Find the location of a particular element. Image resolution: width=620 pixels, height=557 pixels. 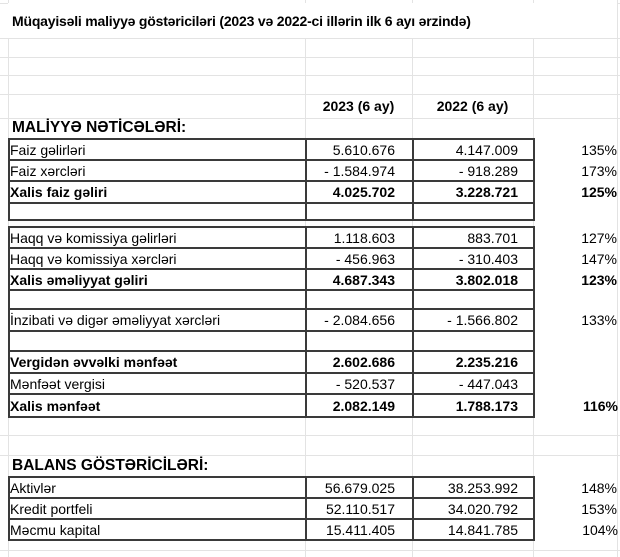

table-row: Mənfəət vergisi - 520.537- 447.043 is located at coordinates (313, 383).